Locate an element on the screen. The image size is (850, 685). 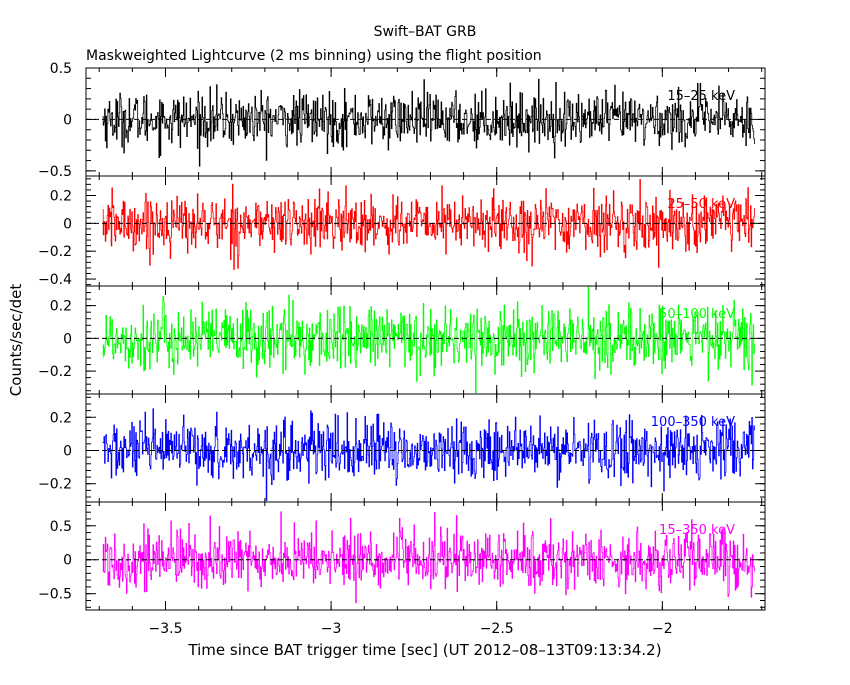
chart-title: Swift–BAT GRB is located at coordinates (425, 32).